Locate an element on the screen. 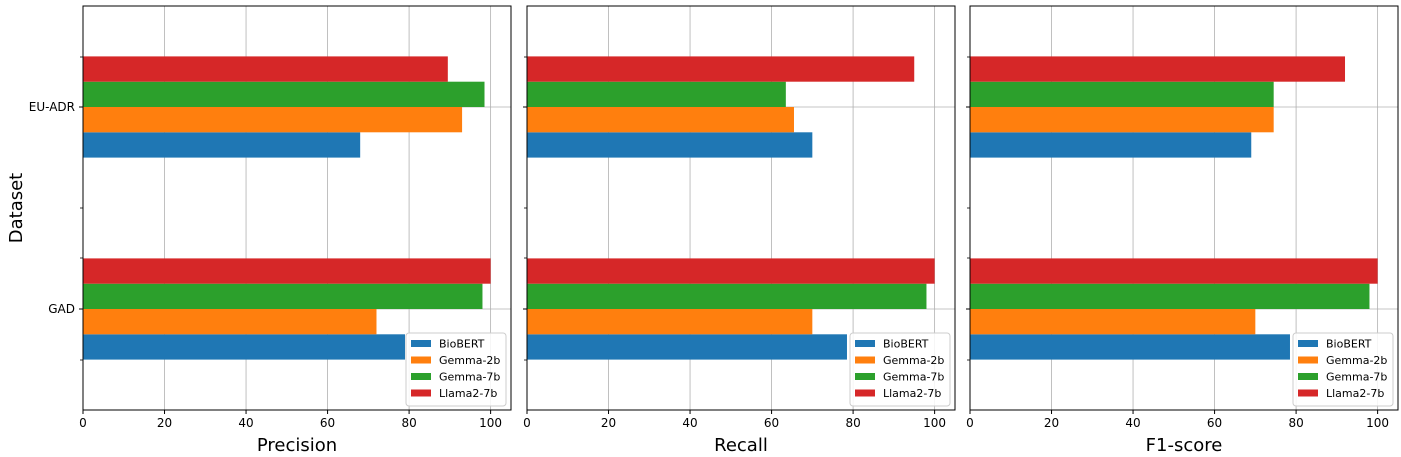 This screenshot has width=1401, height=457. x-axis-label: Precision is located at coordinates (297, 445).